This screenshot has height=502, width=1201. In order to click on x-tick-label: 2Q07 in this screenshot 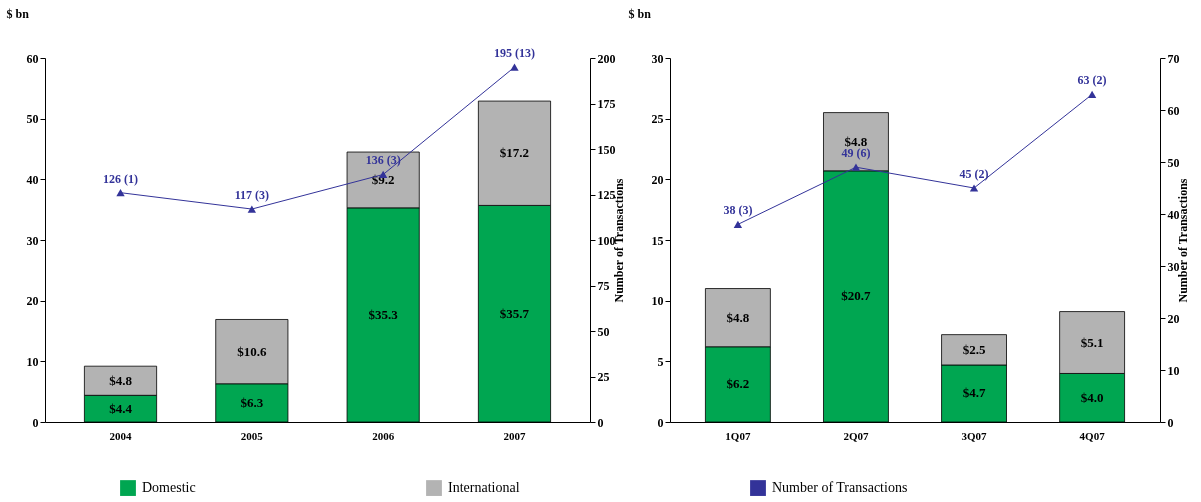, I will do `click(856, 435)`.